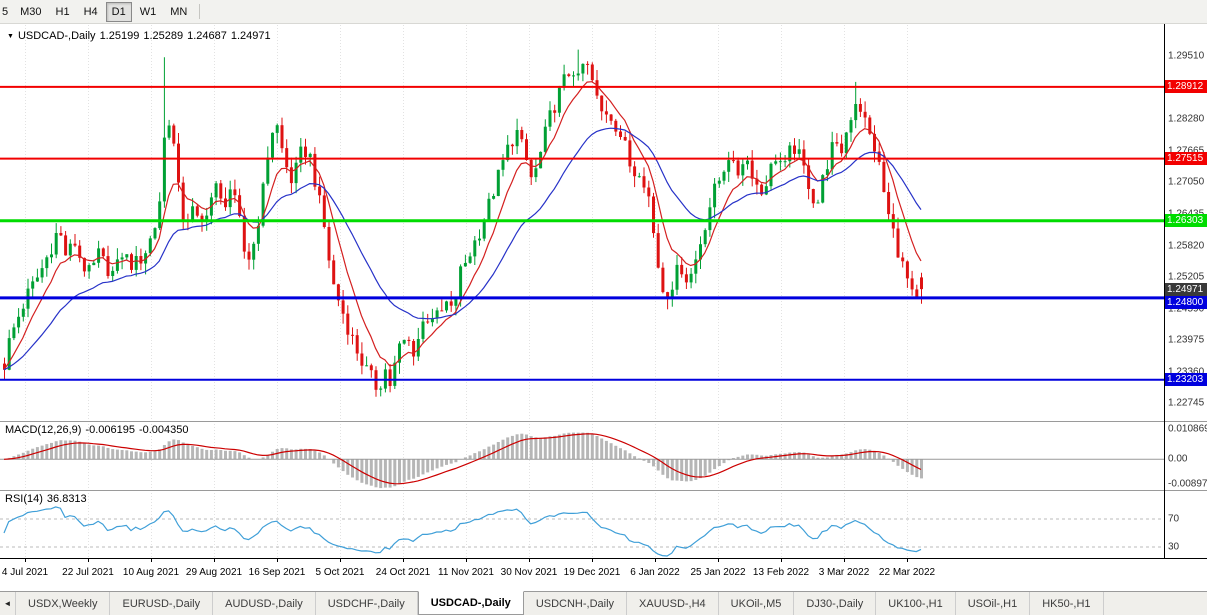 This screenshot has width=1207, height=615. I want to click on date-label: 4 Jul 2021, so click(25, 572).